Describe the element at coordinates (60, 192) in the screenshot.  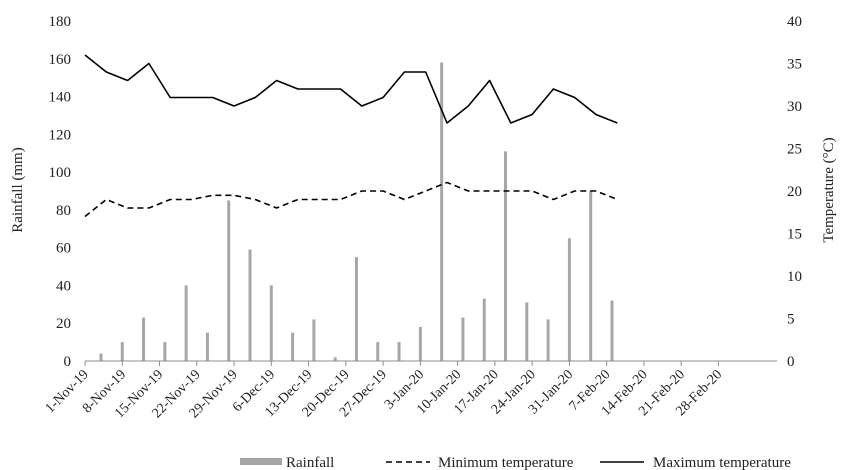
I see `left-axis-ticks: 0 20 40 60 80 100 120 140 160 180` at that location.